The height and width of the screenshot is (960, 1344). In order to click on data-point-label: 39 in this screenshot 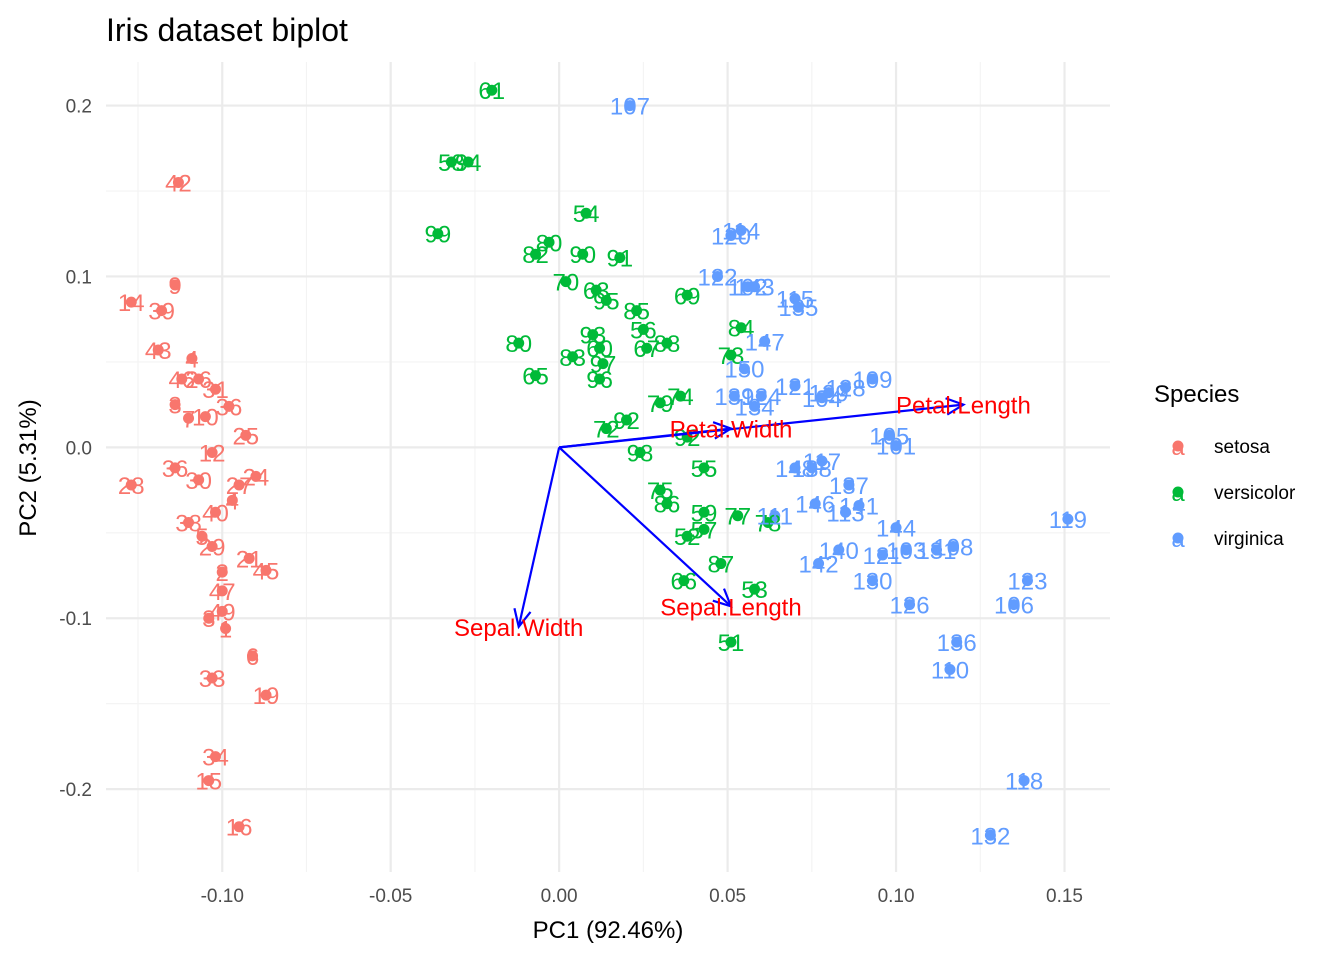, I will do `click(161, 312)`.